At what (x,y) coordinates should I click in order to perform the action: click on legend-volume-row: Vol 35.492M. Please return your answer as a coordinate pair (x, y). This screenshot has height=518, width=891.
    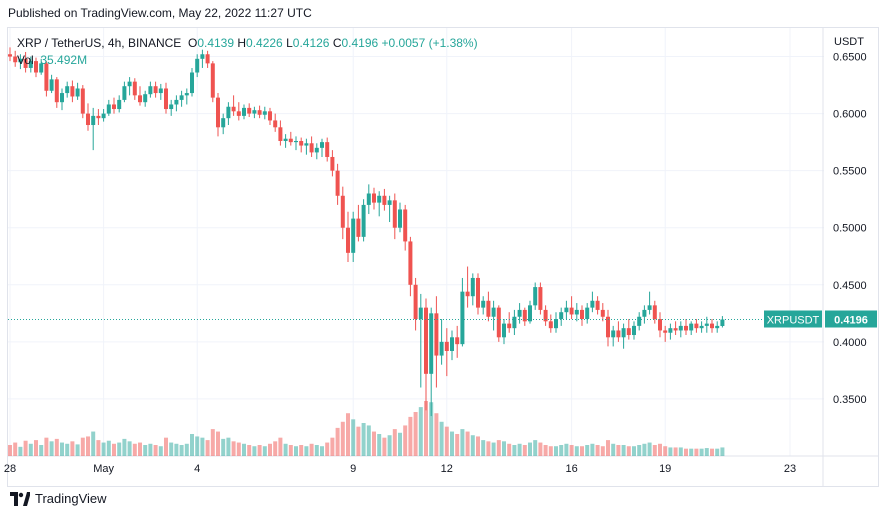
    Looking at the image, I should click on (247, 60).